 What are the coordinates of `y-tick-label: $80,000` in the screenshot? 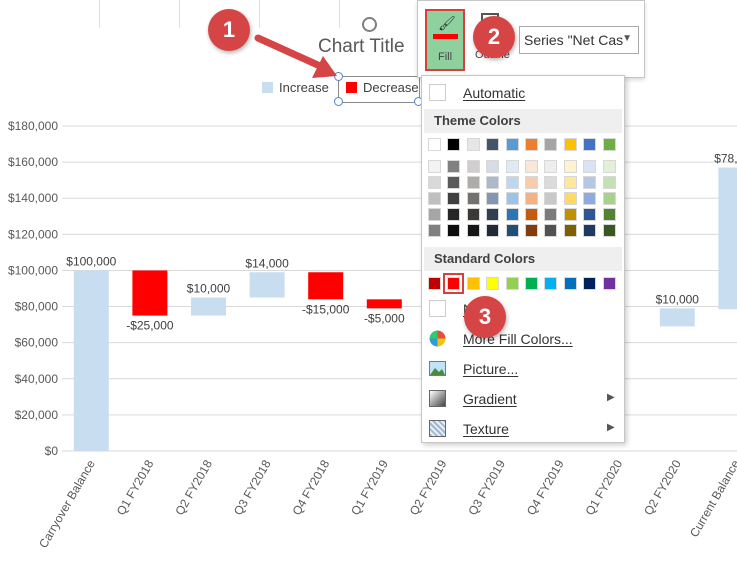 It's located at (37, 307).